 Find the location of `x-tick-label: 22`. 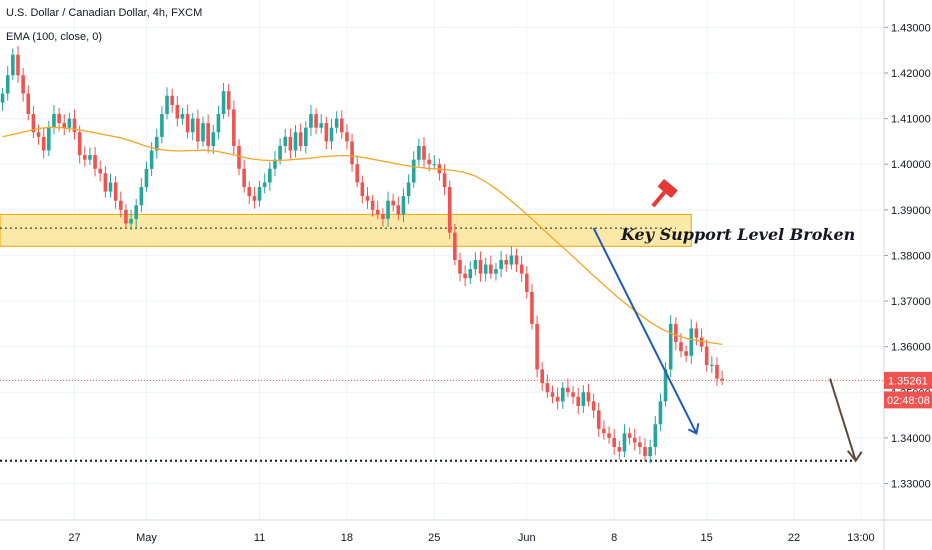

x-tick-label: 22 is located at coordinates (794, 538).